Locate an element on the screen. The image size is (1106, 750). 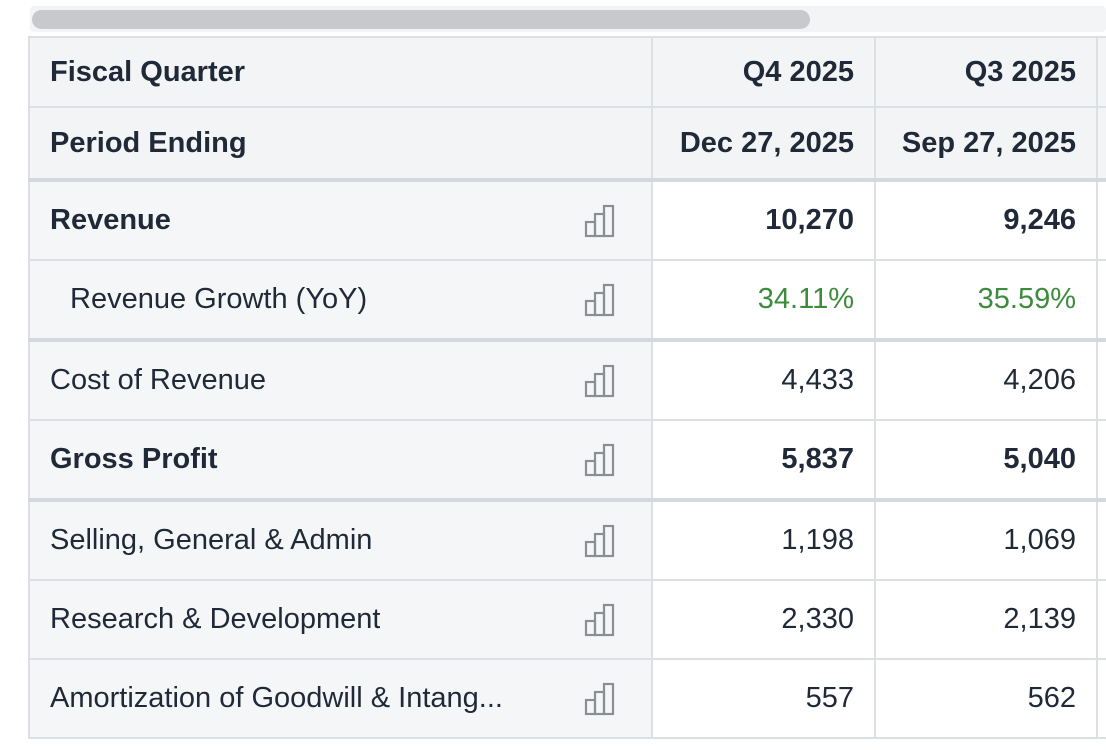
horizontal-scrollbar is located at coordinates (568, 19).